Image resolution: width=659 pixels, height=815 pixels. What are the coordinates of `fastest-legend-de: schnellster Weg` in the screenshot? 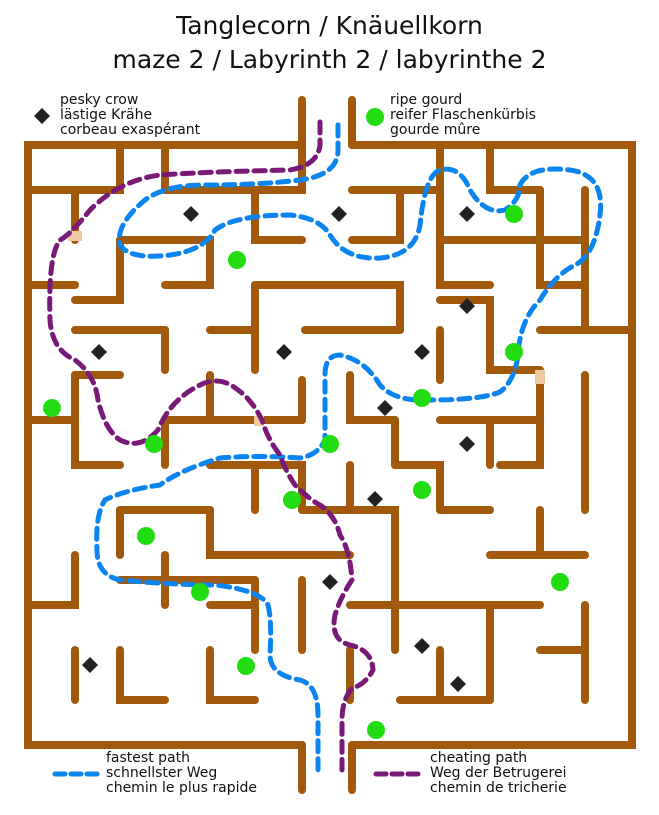 It's located at (162, 773).